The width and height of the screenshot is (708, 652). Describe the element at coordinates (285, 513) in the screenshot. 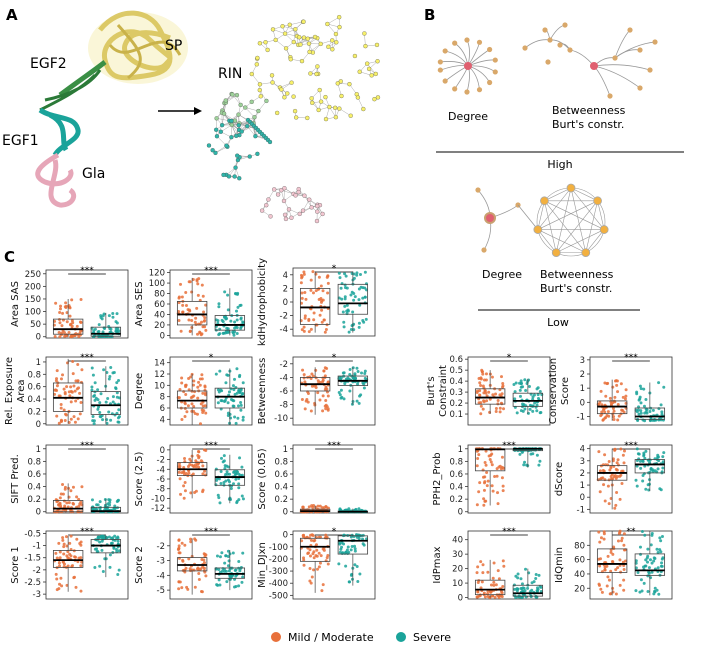

I see `y-tick-label: 0` at that location.